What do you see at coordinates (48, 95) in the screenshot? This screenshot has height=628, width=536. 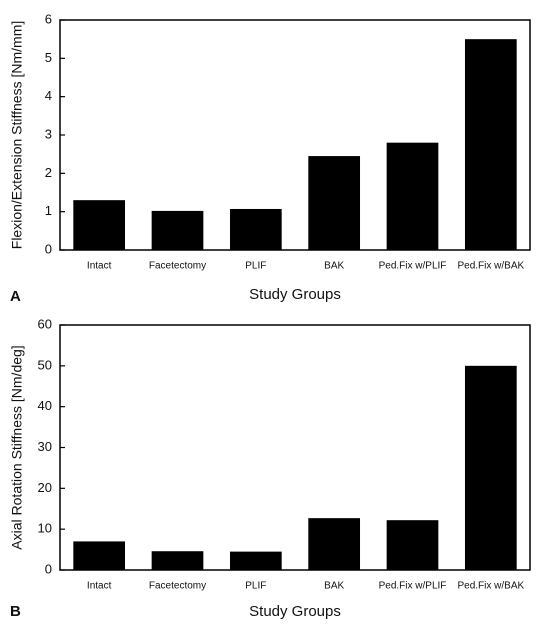 I see `y-tick-label: 4` at bounding box center [48, 95].